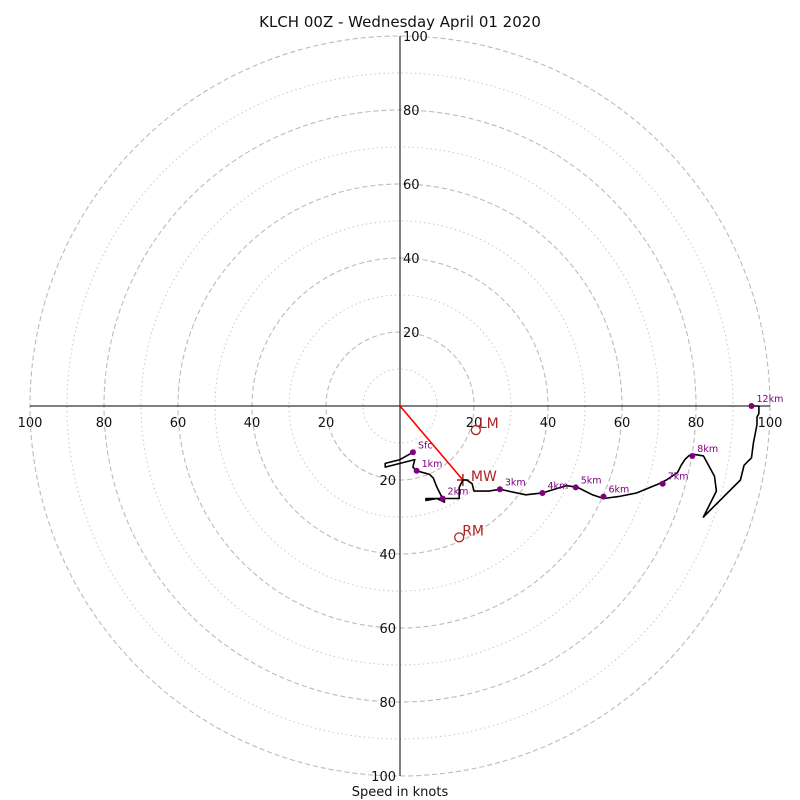 Image resolution: width=800 pixels, height=800 pixels. I want to click on tick-label-up-40: 40, so click(411, 259).